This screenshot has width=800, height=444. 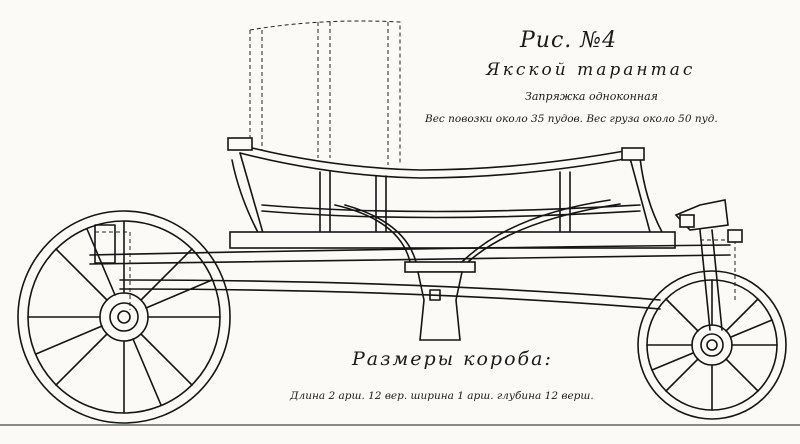 I want to click on front-wheel, so click(x=124, y=317).